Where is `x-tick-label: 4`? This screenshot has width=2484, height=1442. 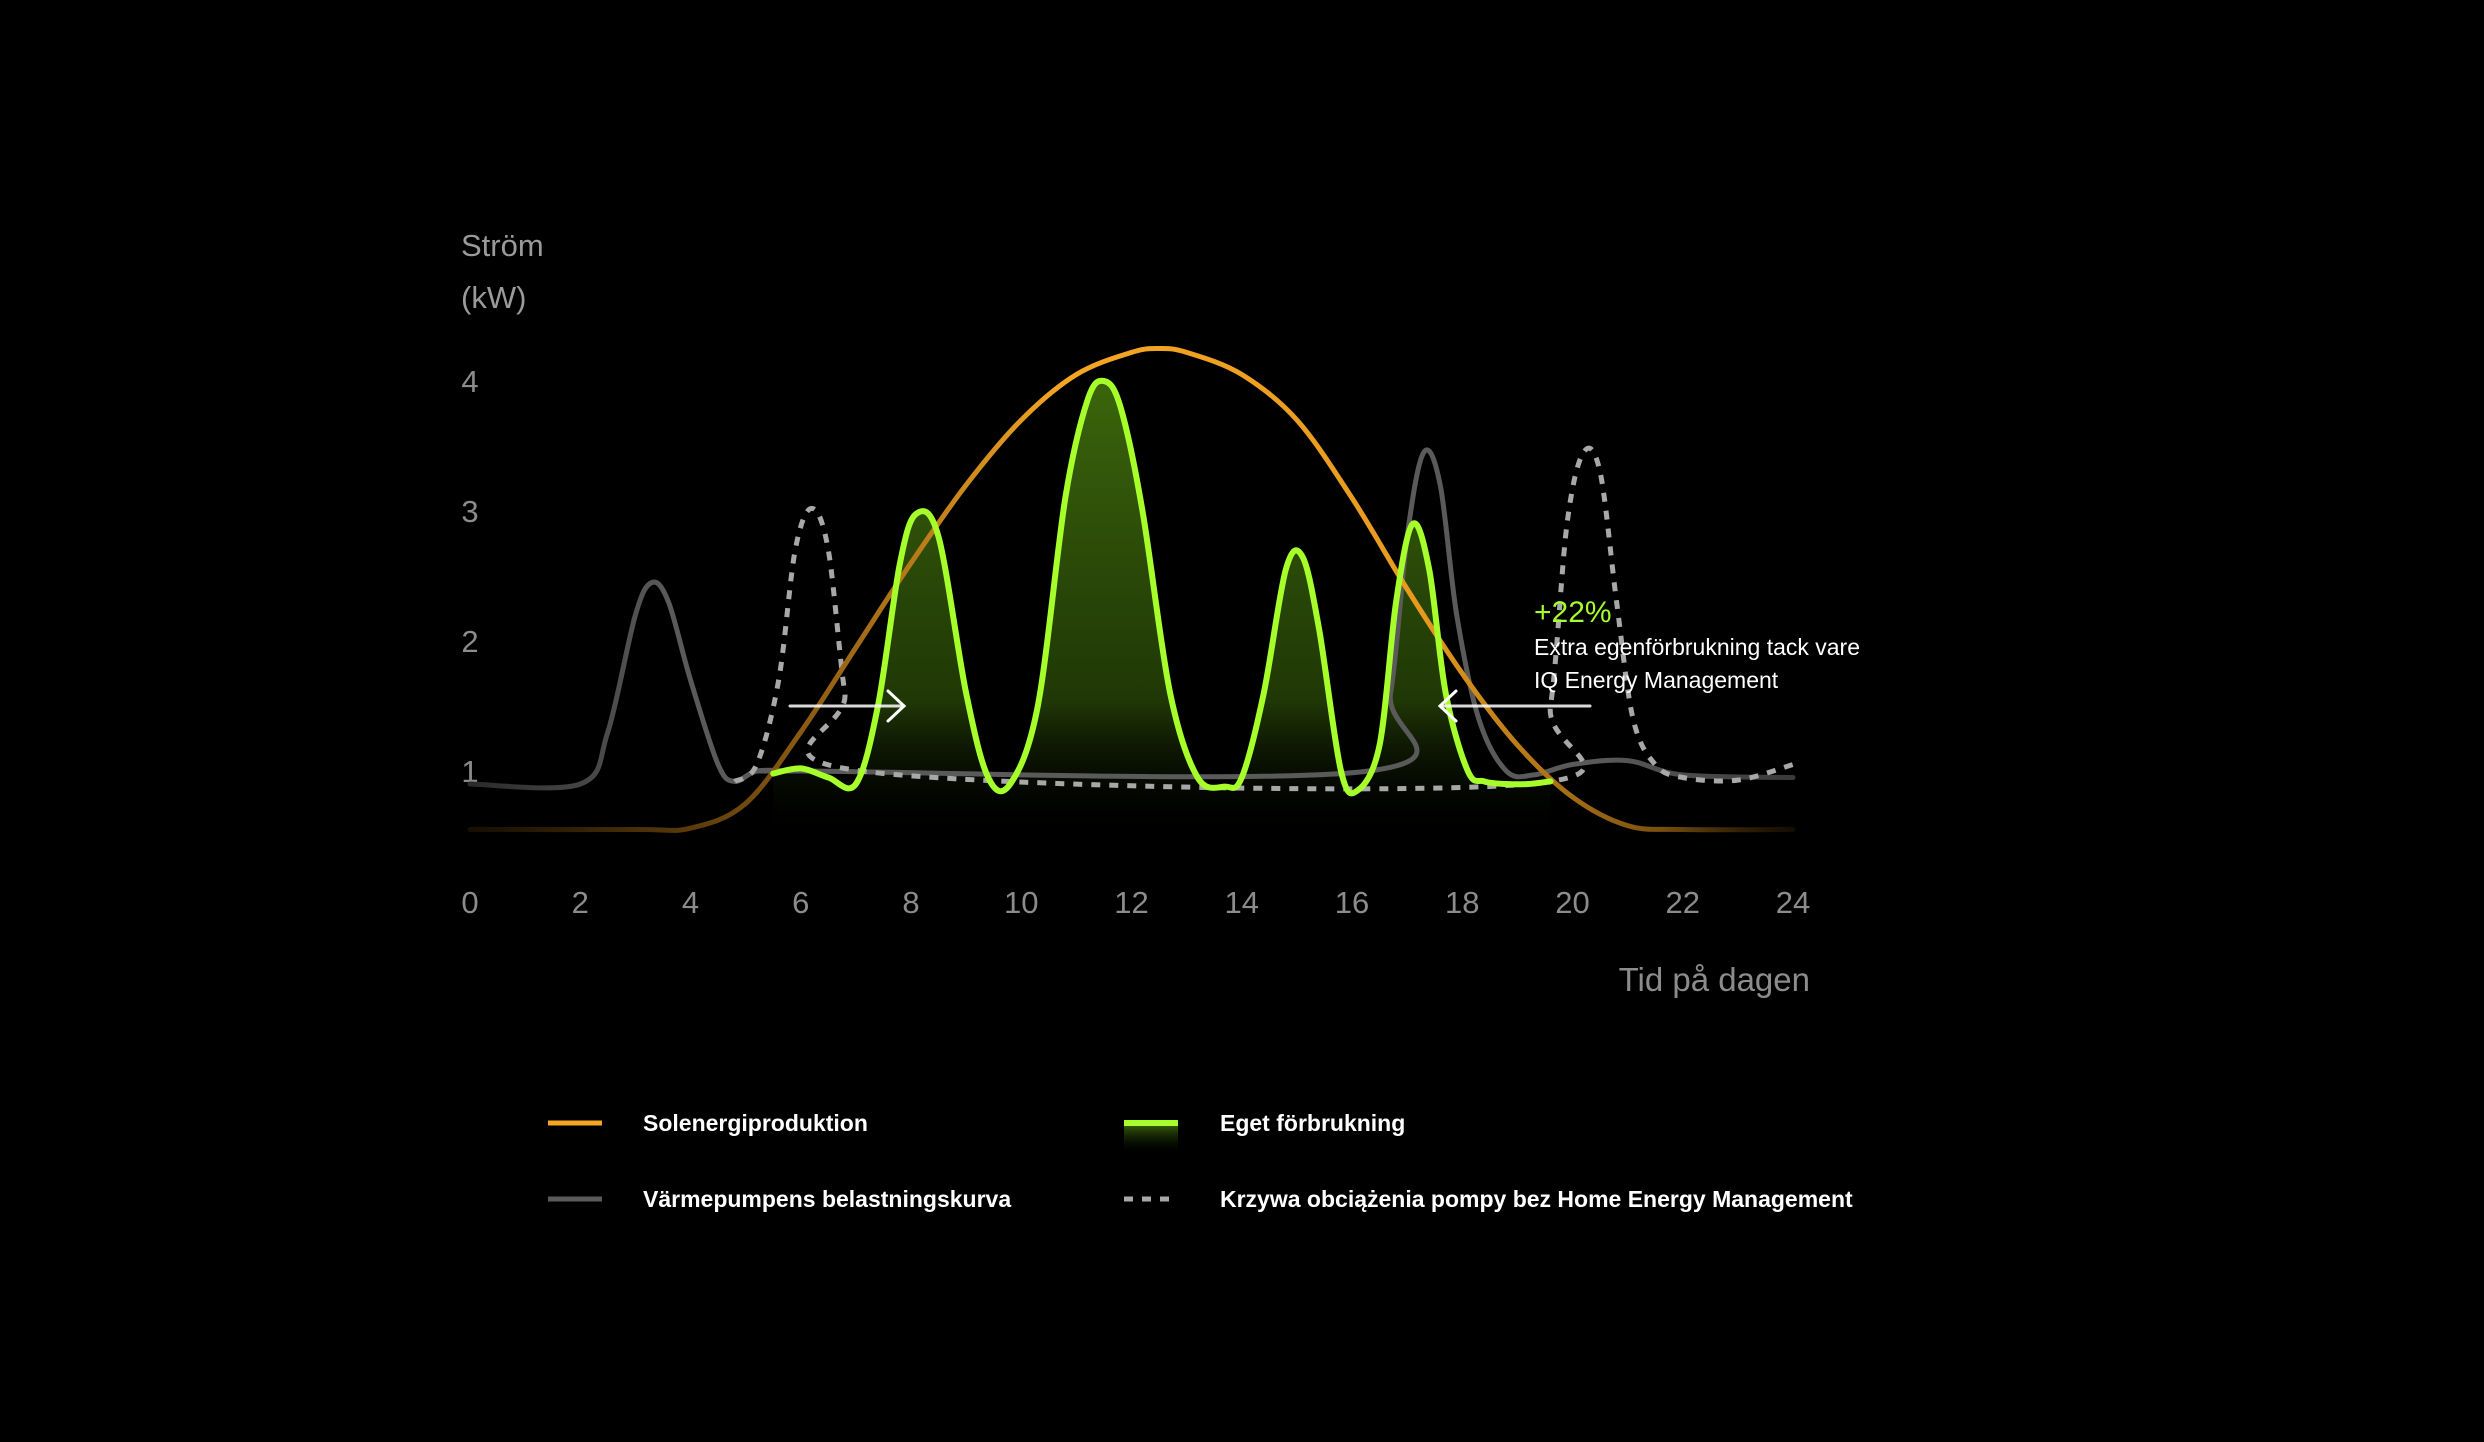 x-tick-label: 4 is located at coordinates (690, 902).